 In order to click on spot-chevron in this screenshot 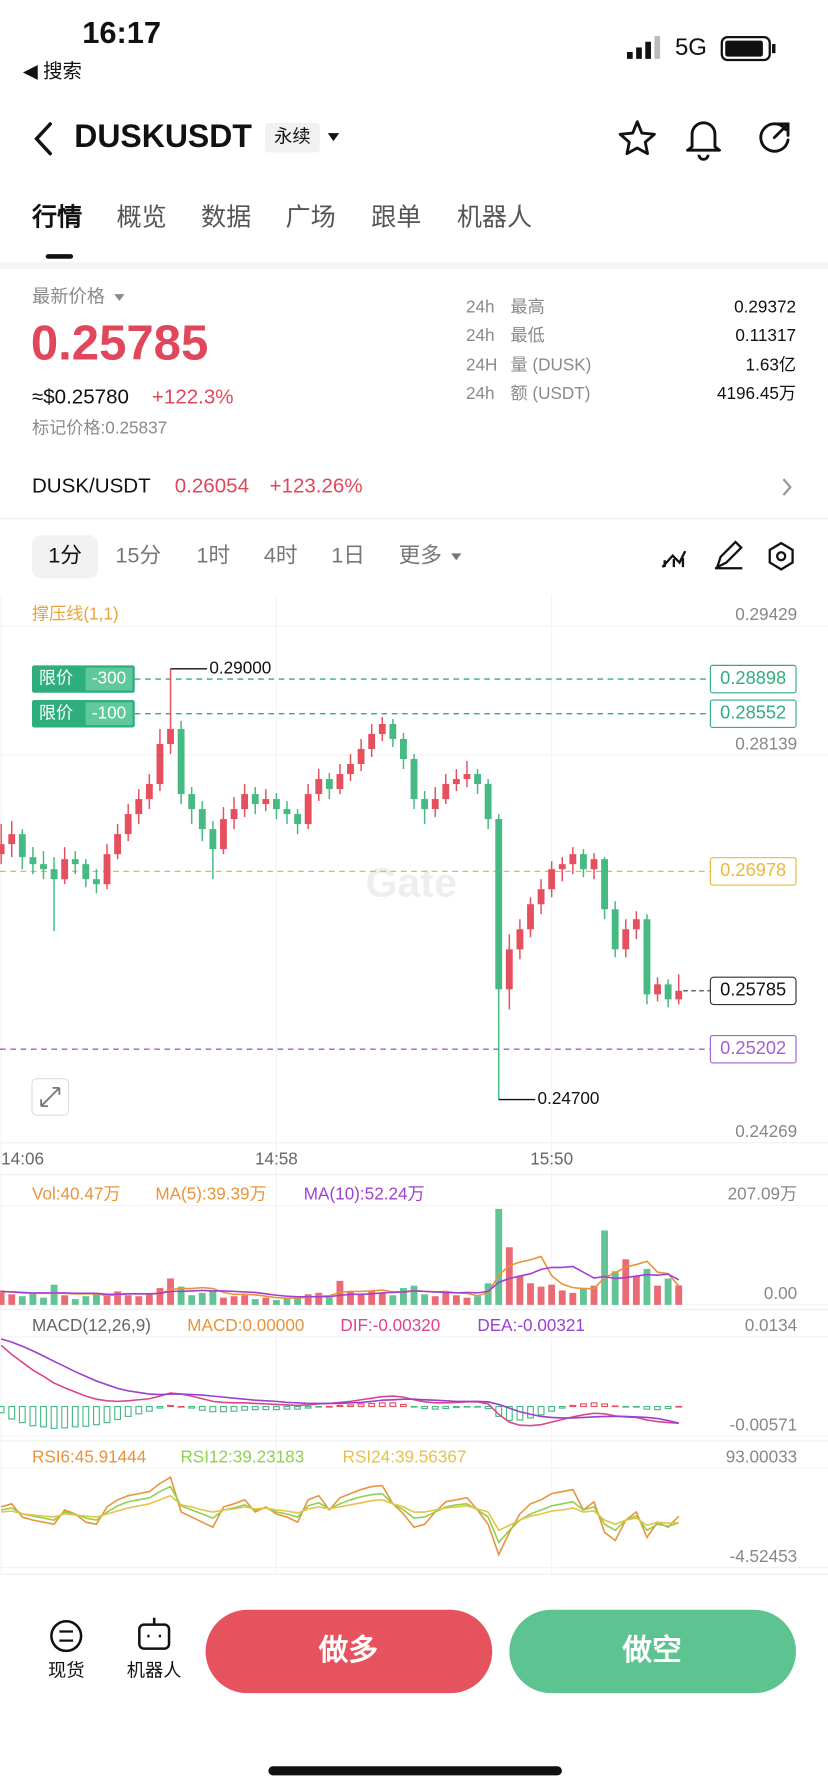, I will do `click(787, 487)`.